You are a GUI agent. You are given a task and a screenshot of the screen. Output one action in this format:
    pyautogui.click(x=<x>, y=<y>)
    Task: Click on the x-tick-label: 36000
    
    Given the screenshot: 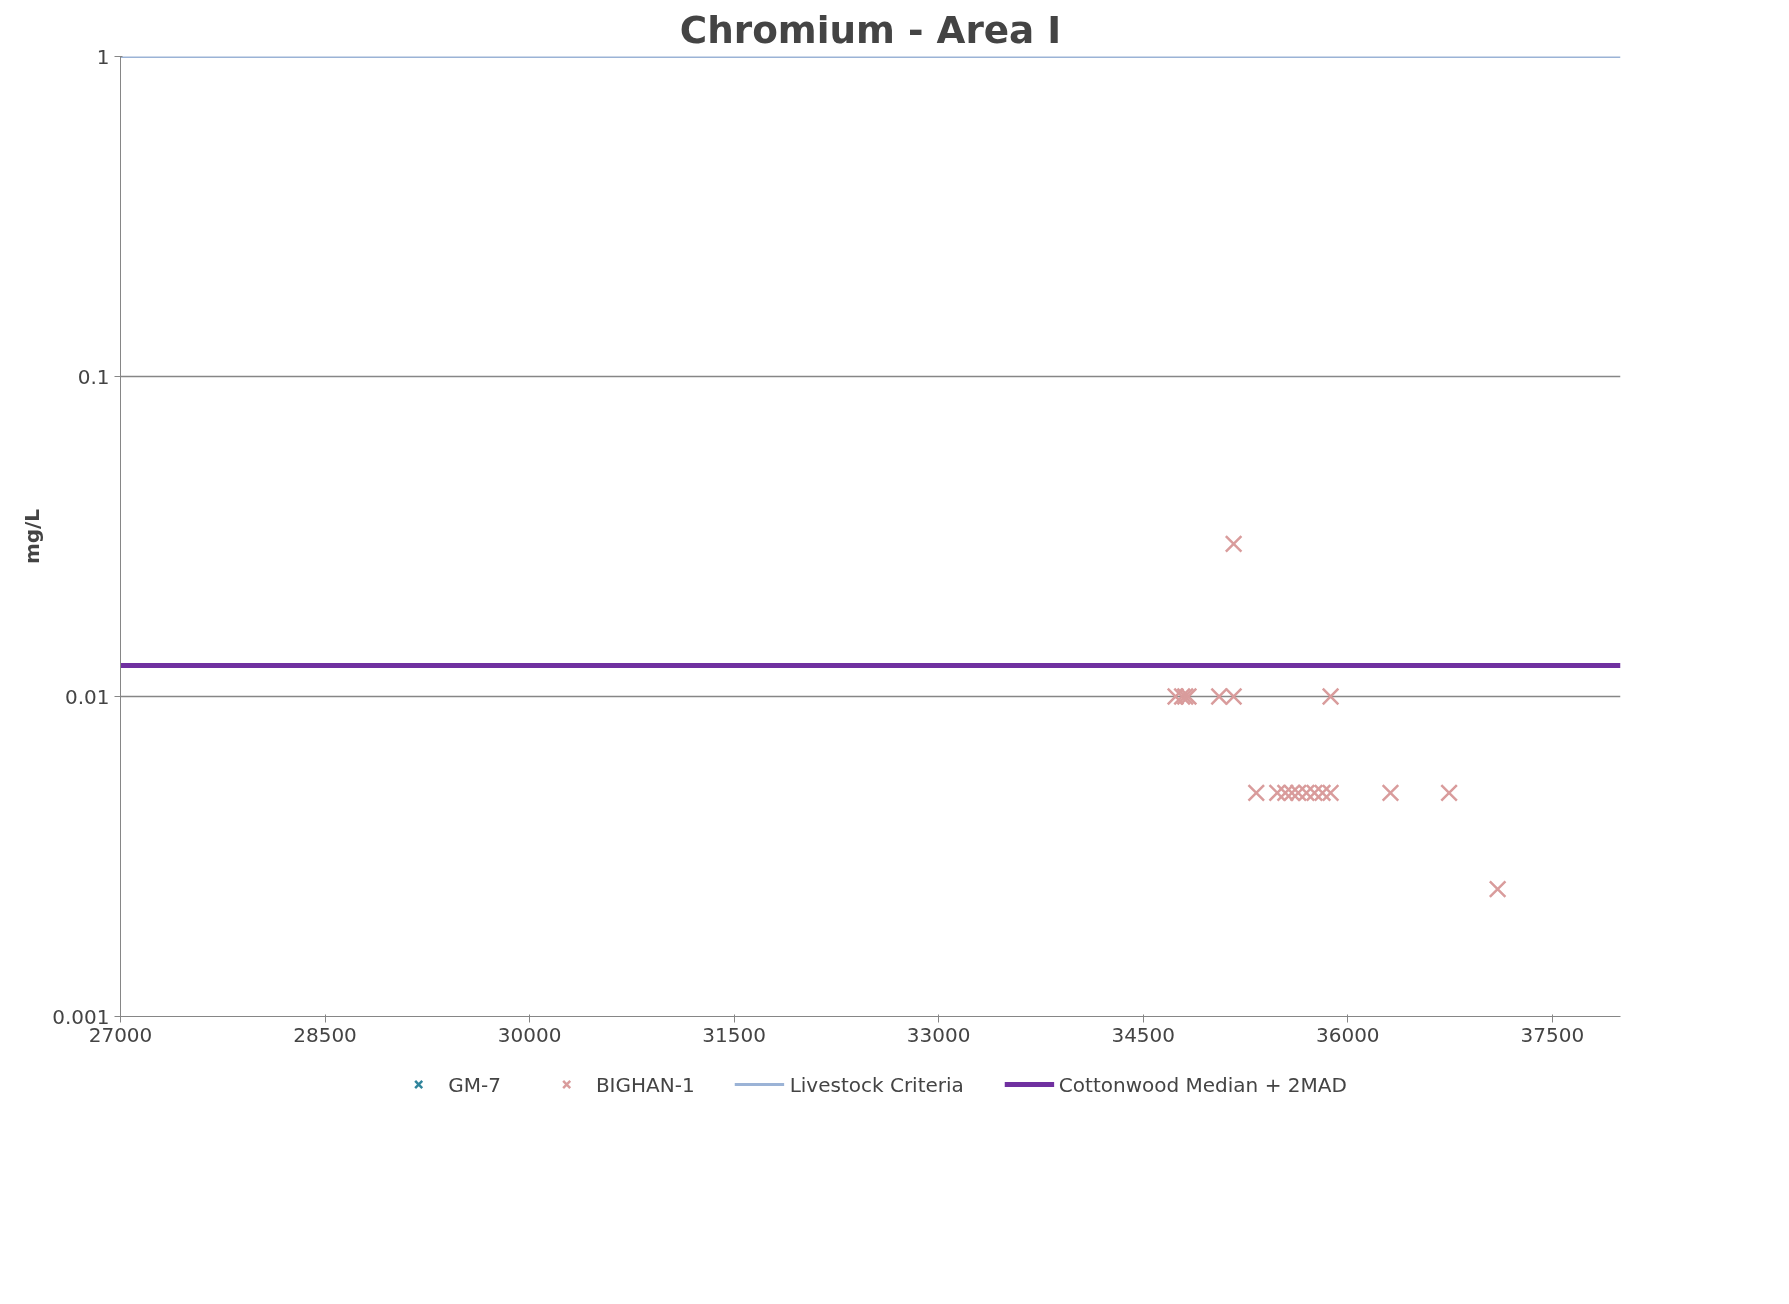 What is the action you would take?
    pyautogui.click(x=1347, y=1034)
    